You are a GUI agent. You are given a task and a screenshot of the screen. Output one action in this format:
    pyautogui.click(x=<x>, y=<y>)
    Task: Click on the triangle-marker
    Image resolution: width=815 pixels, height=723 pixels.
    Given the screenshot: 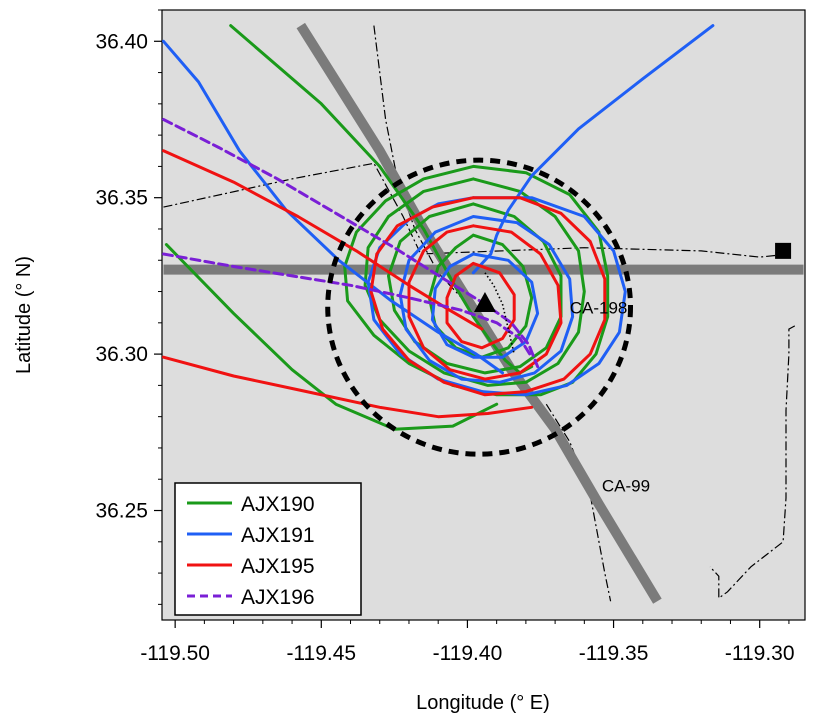 What is the action you would take?
    pyautogui.click(x=484, y=302)
    